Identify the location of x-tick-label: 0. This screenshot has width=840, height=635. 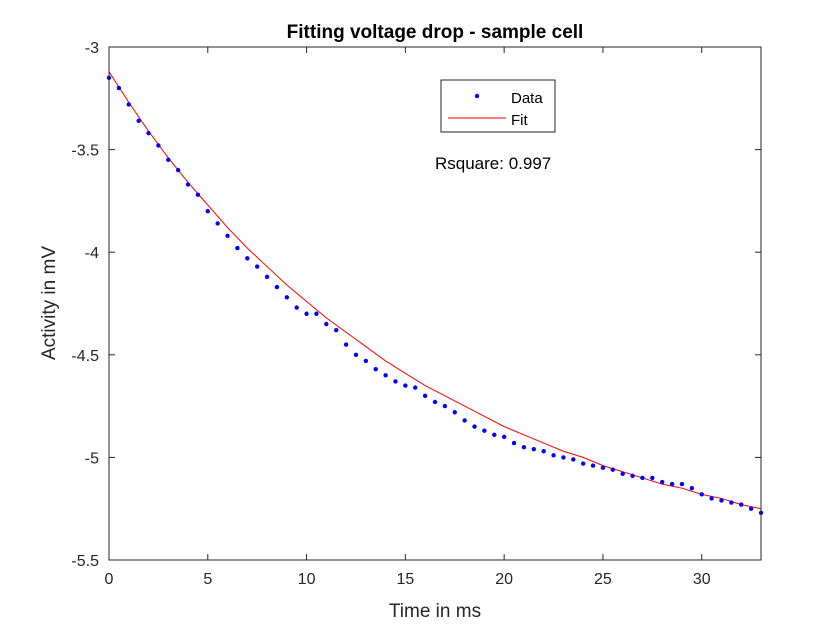
(109, 579).